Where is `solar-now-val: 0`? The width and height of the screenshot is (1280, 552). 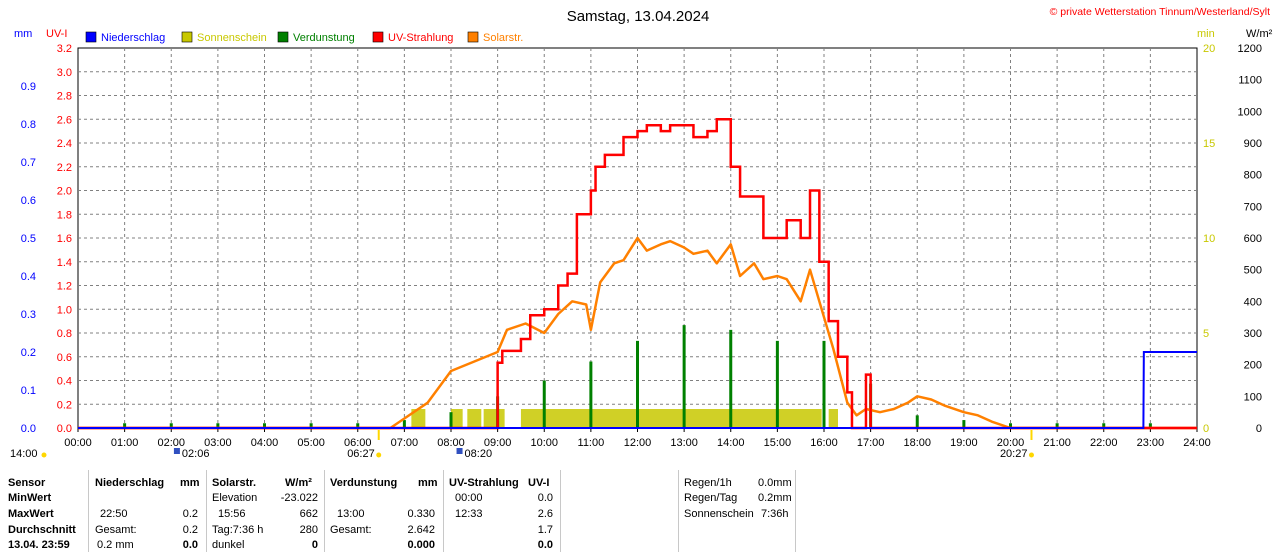 solar-now-val: 0 is located at coordinates (314, 545).